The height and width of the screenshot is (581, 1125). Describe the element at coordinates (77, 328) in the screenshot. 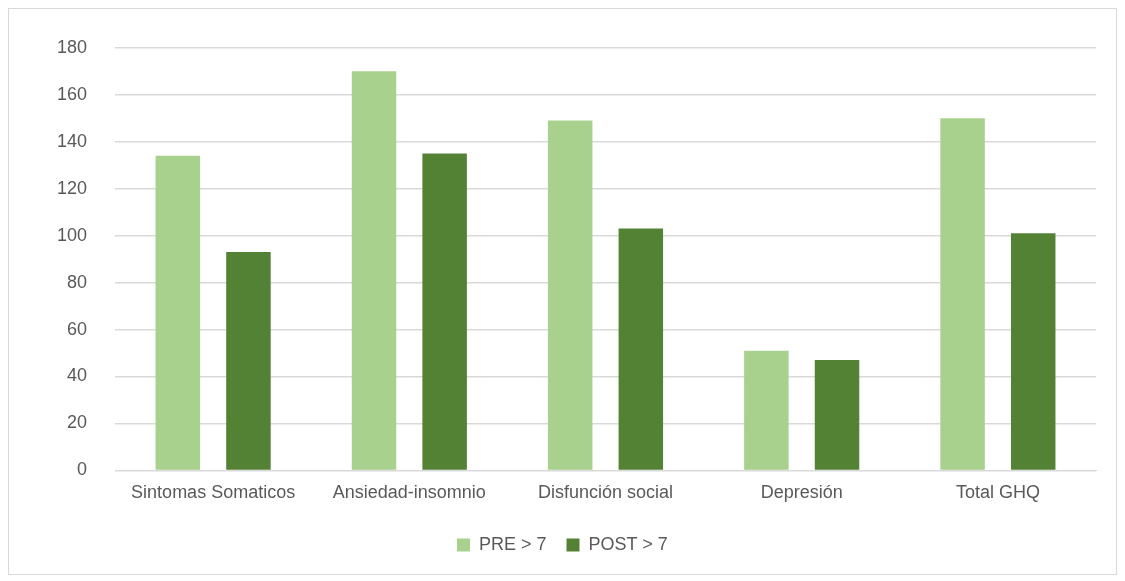

I see `y-tick-label: 60` at that location.